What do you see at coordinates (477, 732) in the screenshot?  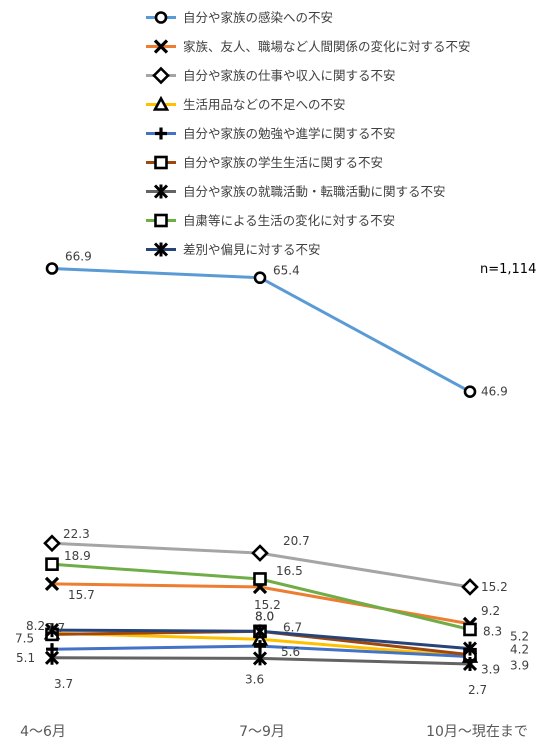 I see `x-tick-label: 10月～現在まで` at bounding box center [477, 732].